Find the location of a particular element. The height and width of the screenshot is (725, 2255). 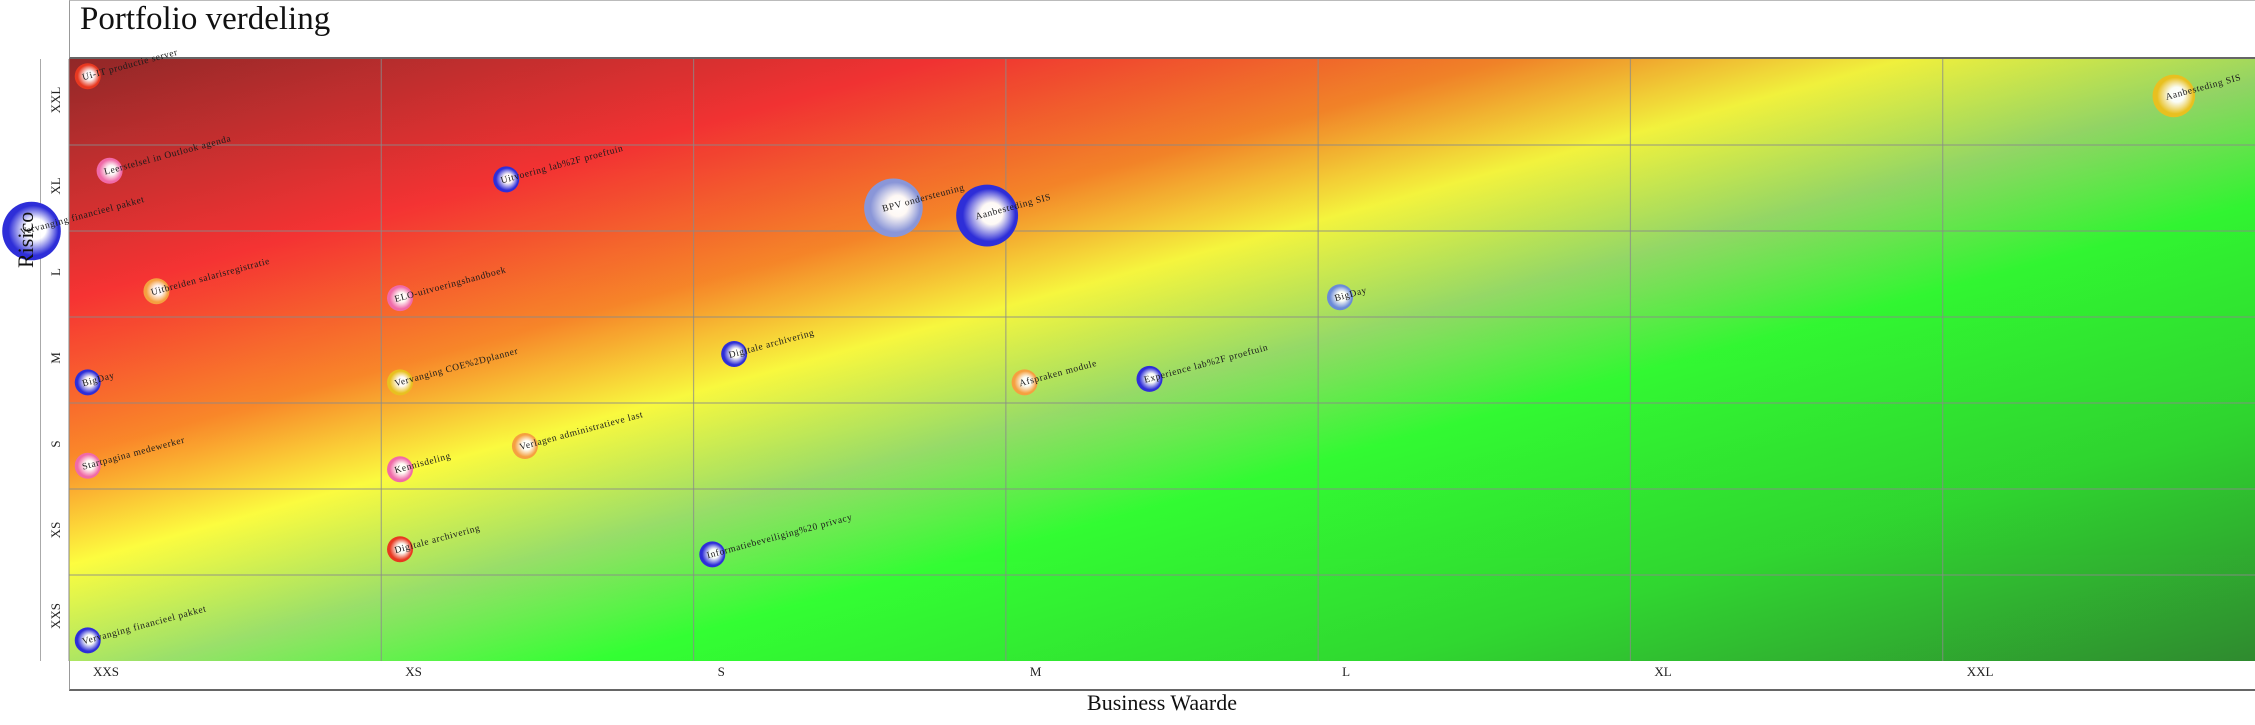

x-axis-row is located at coordinates (1162, 676).